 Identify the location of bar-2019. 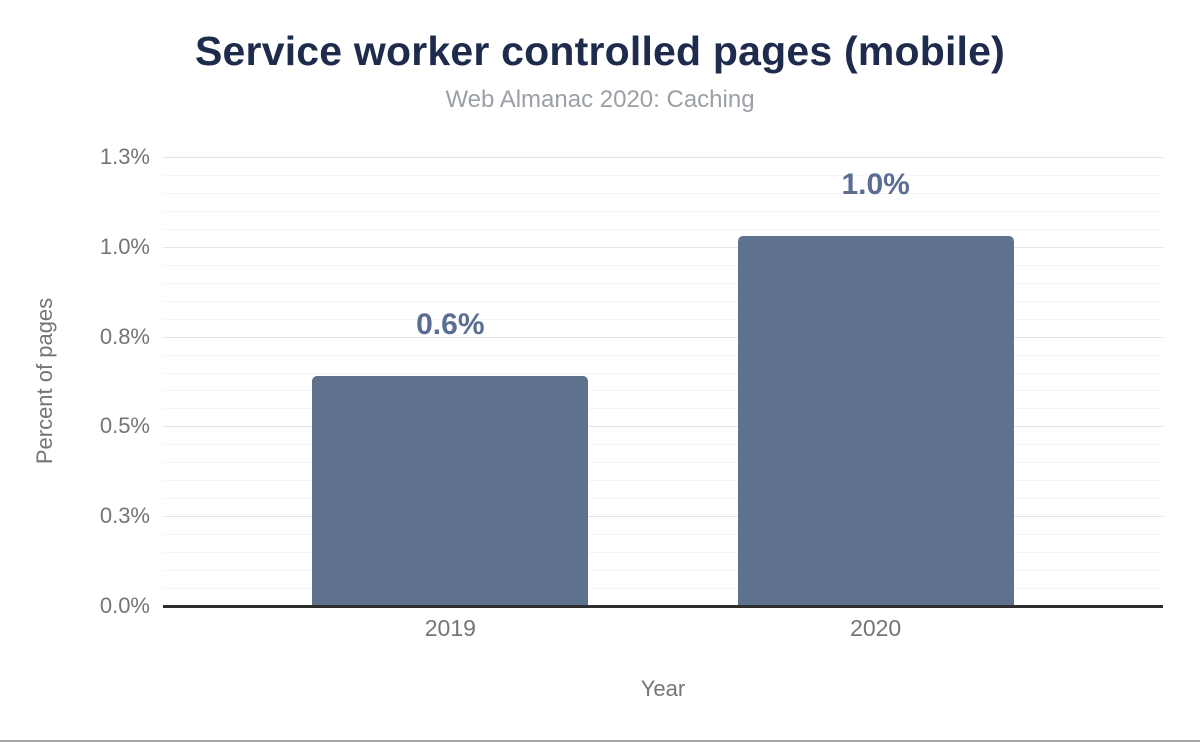
(450, 491).